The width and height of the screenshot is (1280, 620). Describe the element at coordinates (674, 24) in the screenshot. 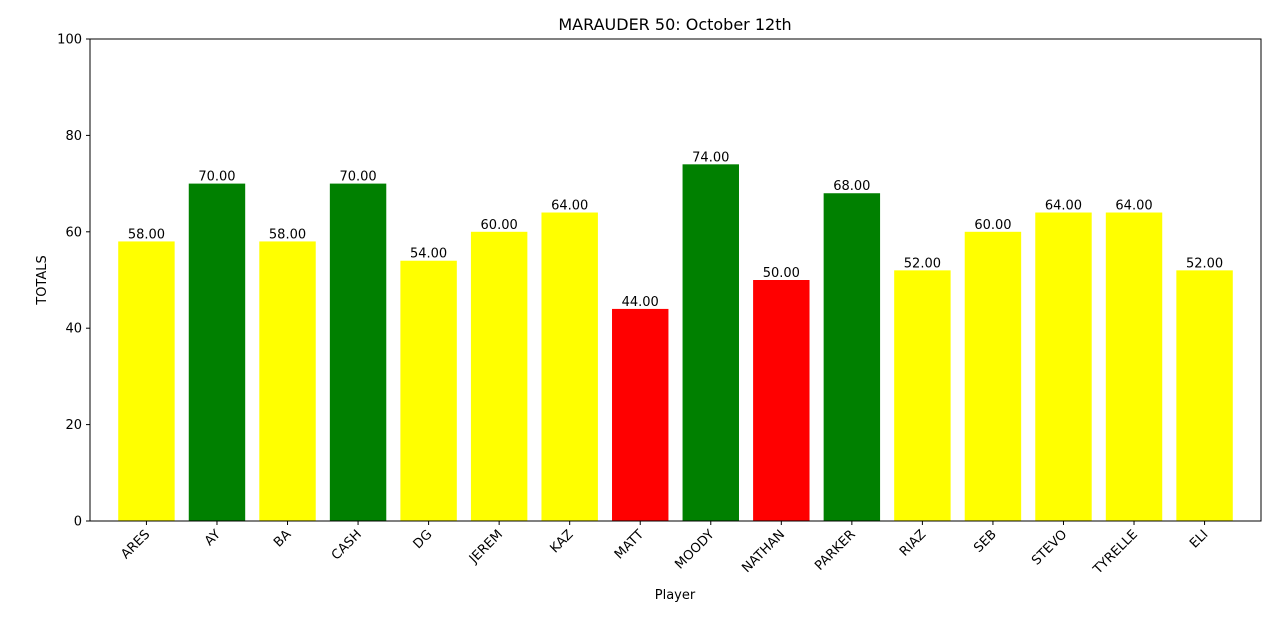

I see `chart-title: MARAUDER 50: October 12th` at that location.